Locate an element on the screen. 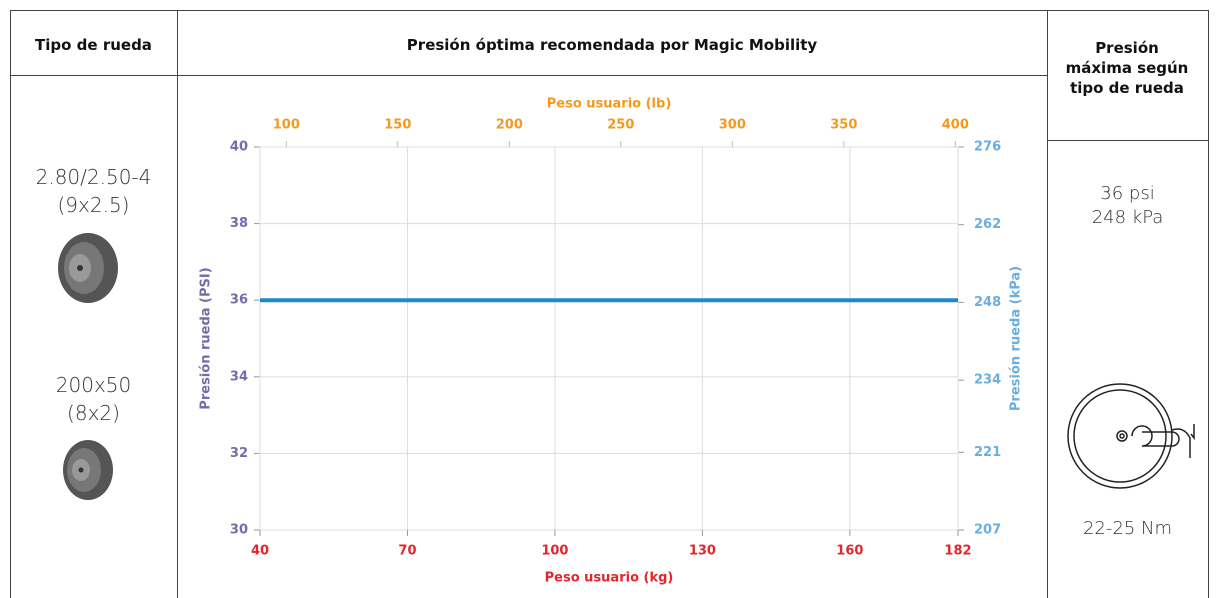  x2-tick-label: 300 is located at coordinates (732, 125).